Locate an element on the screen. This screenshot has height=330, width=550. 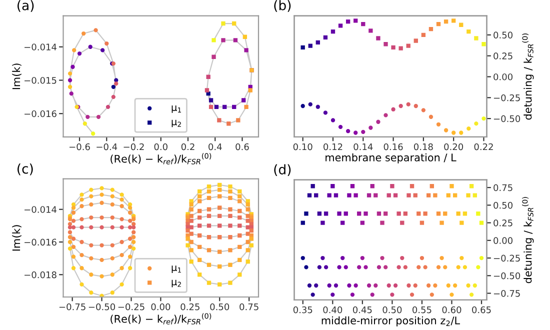
y2-axis-title: detuning / k$_{FSR}$$^{(0)}$ is located at coordinates (528, 240).